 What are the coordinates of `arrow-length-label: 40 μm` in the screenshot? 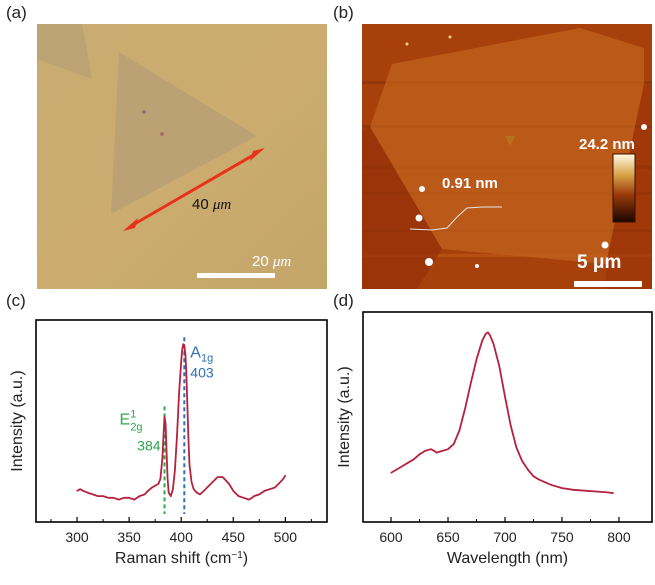 It's located at (211, 205).